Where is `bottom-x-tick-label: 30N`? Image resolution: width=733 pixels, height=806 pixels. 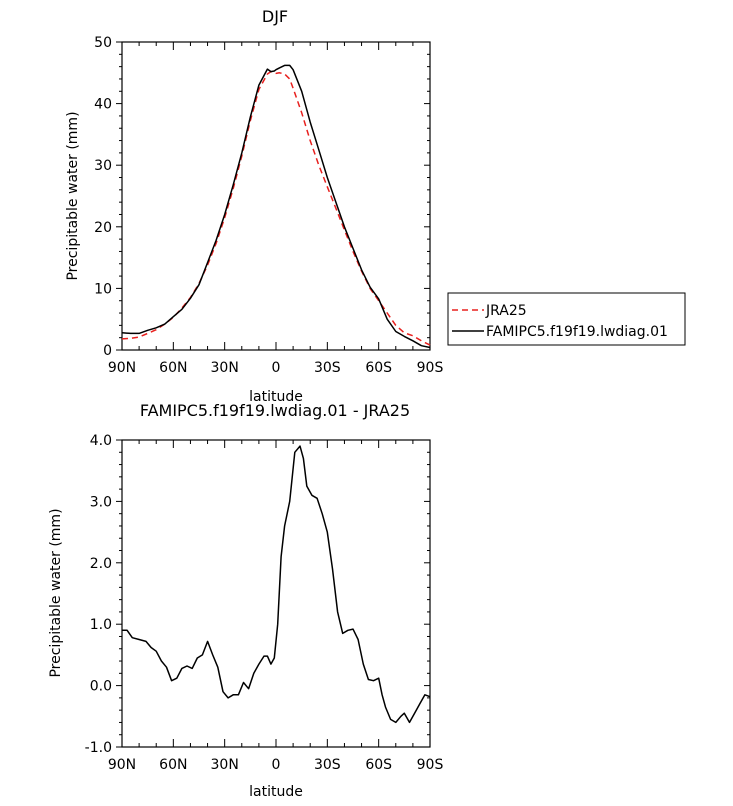
bottom-x-tick-label: 30N is located at coordinates (225, 765).